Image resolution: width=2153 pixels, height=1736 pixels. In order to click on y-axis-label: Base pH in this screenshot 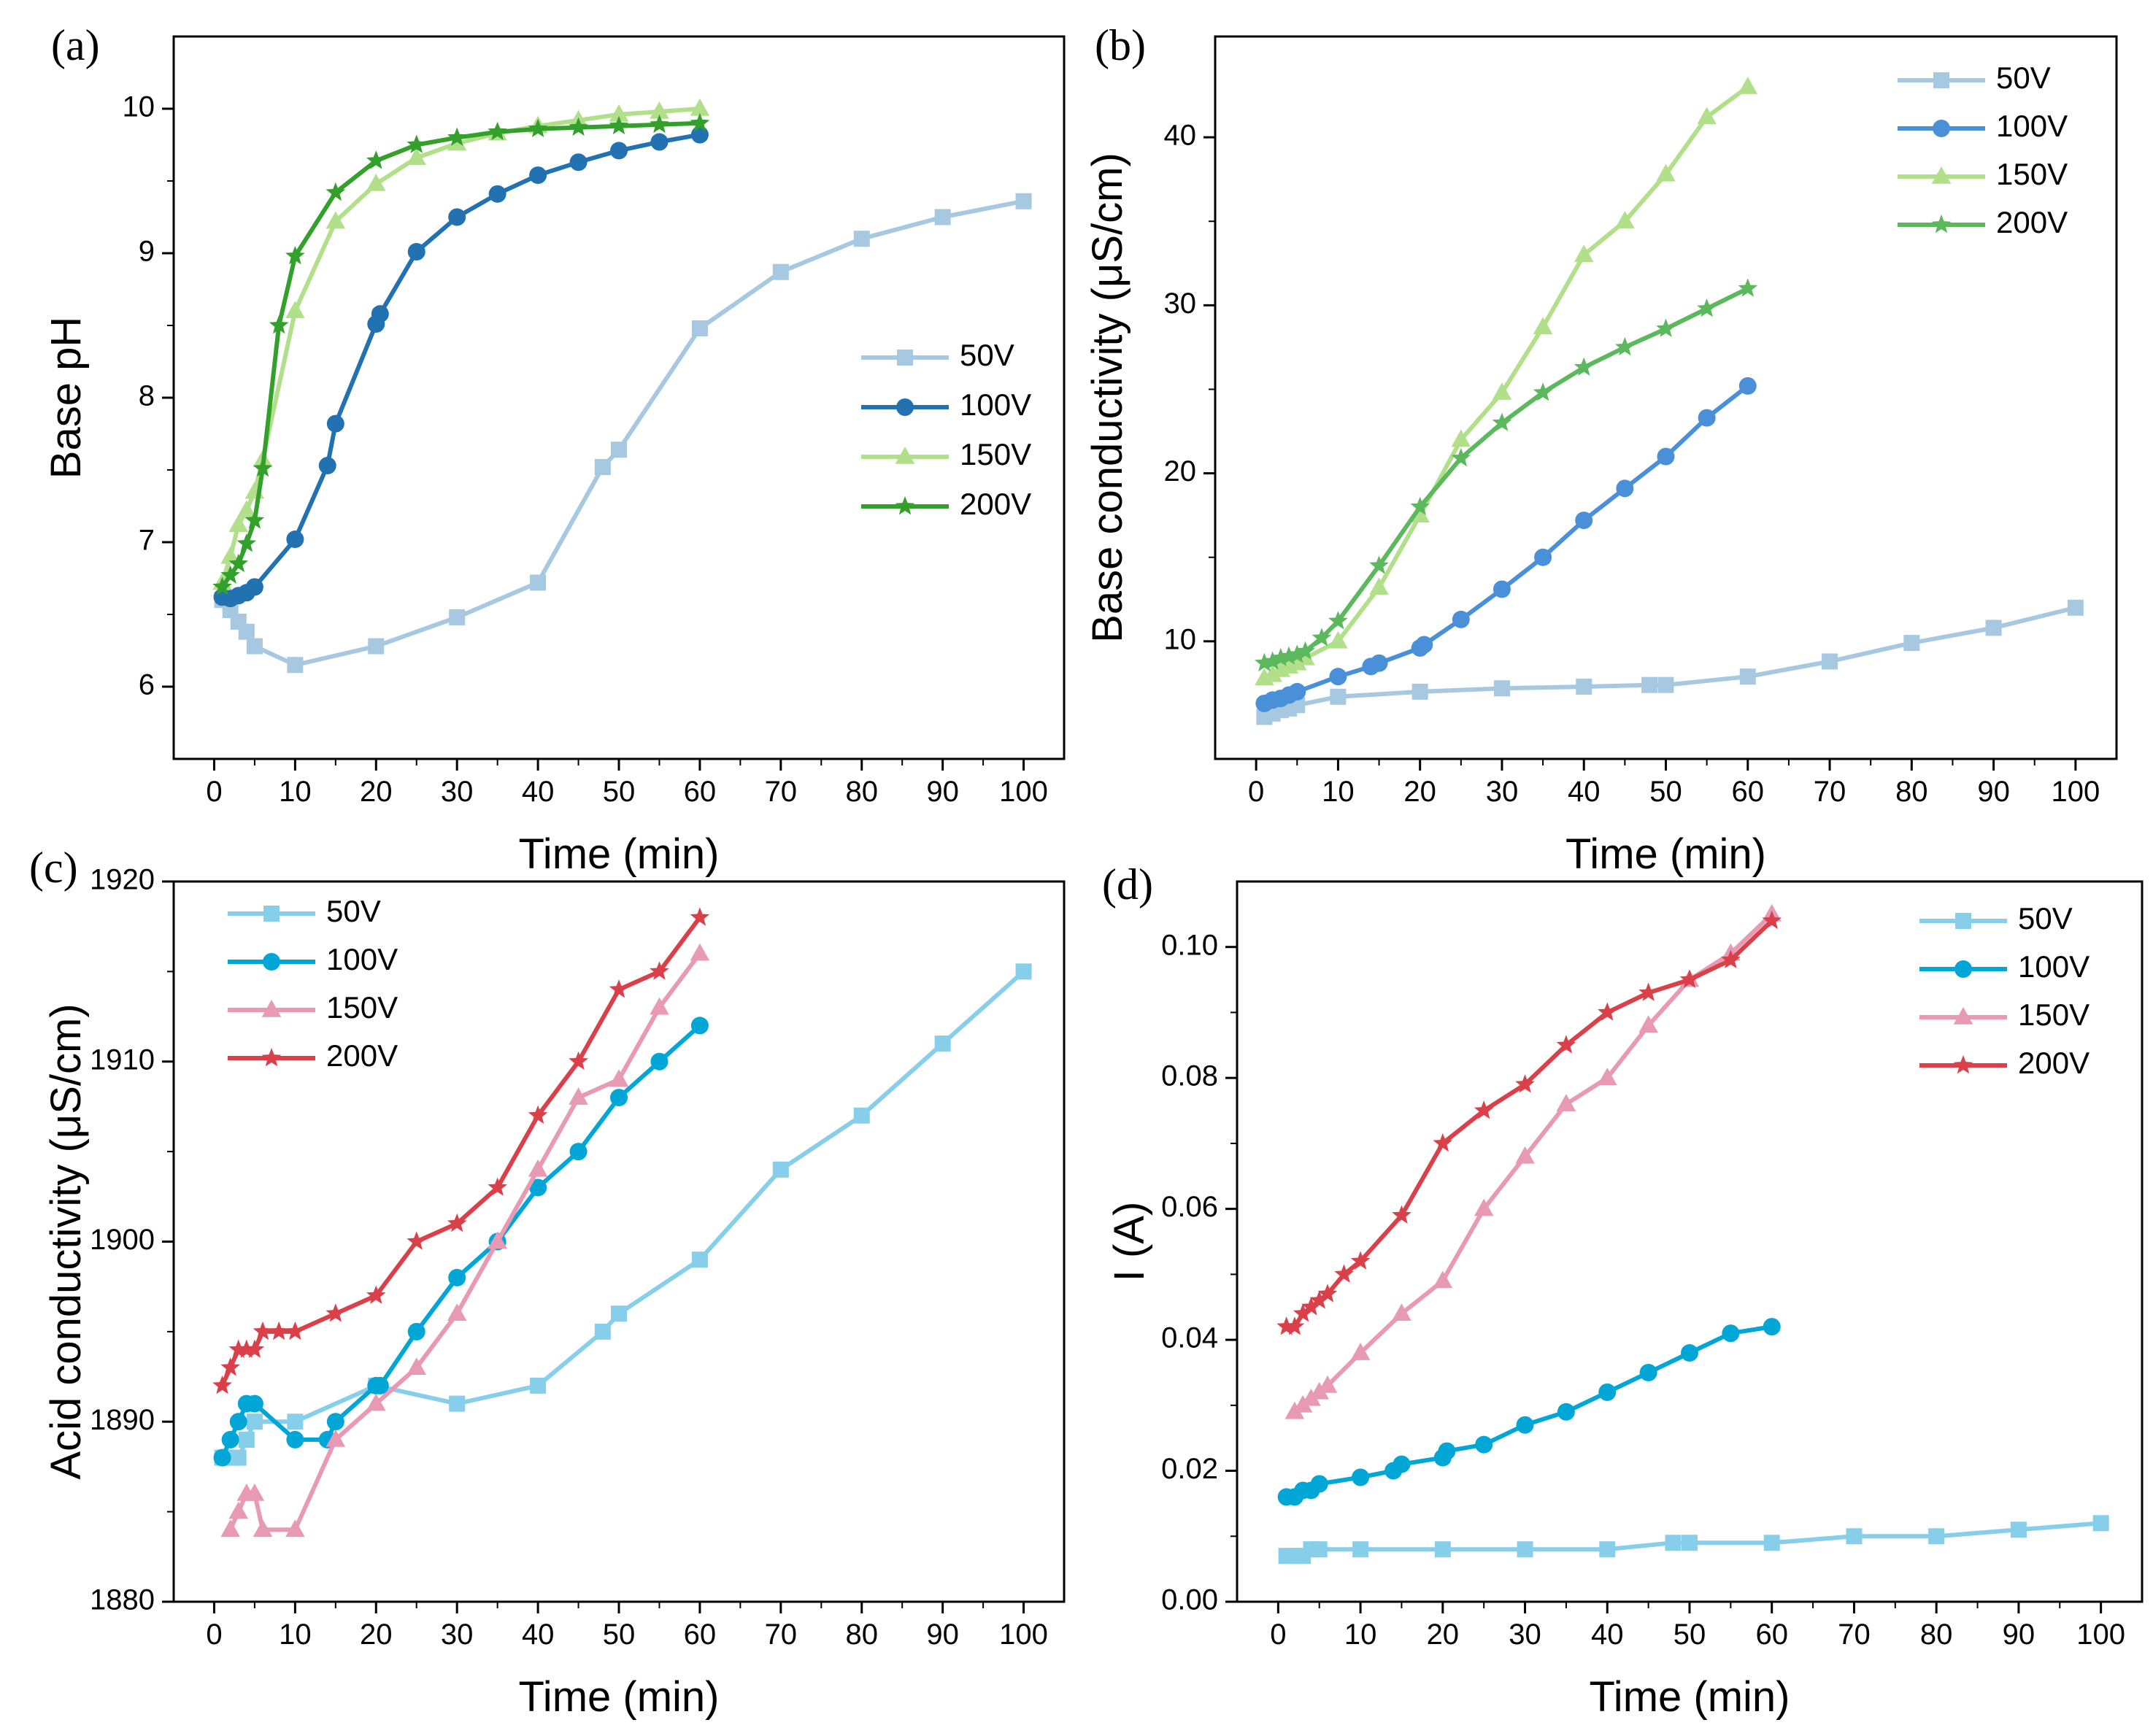, I will do `click(66, 398)`.